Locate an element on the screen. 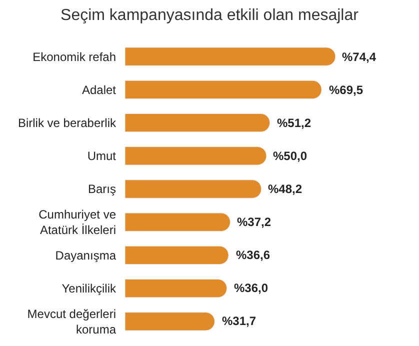 This screenshot has height=346, width=419. y-tick-label: Dayanışma is located at coordinates (85, 255).